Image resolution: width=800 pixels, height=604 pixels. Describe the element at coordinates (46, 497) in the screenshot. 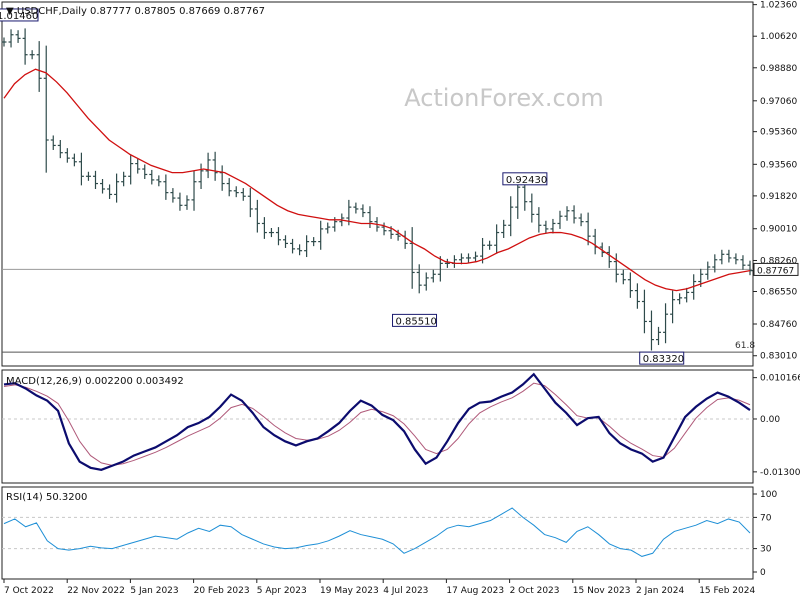

I see `rsi-title: RSI(14) 50.3200` at that location.